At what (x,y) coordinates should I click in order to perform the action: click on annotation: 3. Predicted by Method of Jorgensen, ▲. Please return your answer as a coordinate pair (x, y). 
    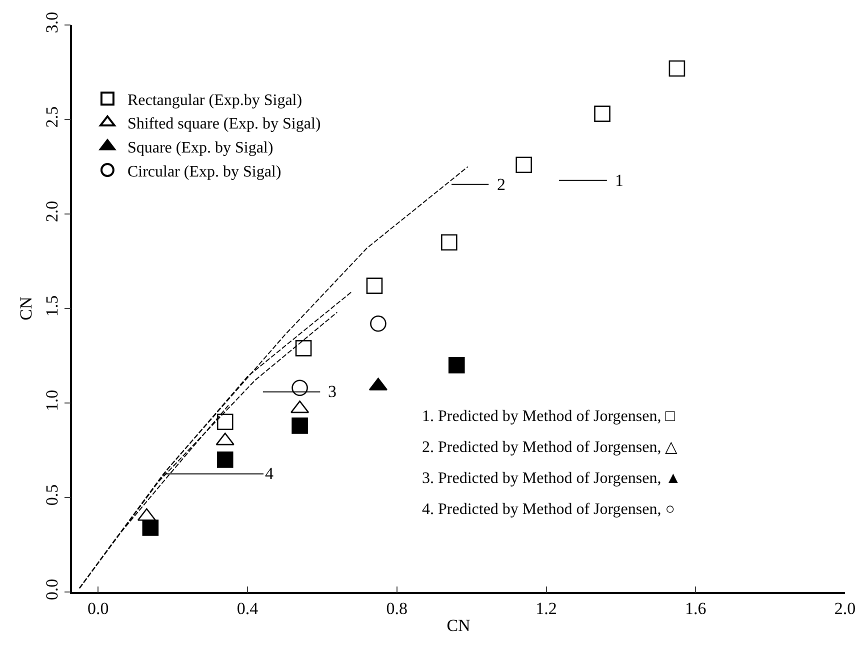
    Looking at the image, I should click on (552, 478).